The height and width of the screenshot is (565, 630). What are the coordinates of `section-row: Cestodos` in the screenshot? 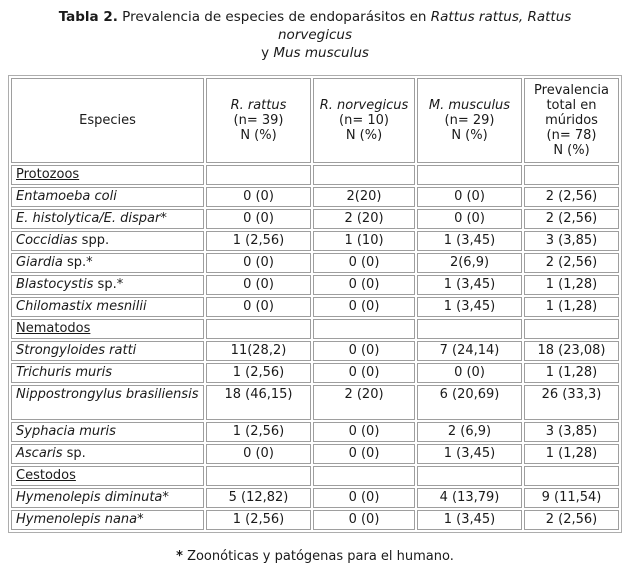 It's located at (315, 476).